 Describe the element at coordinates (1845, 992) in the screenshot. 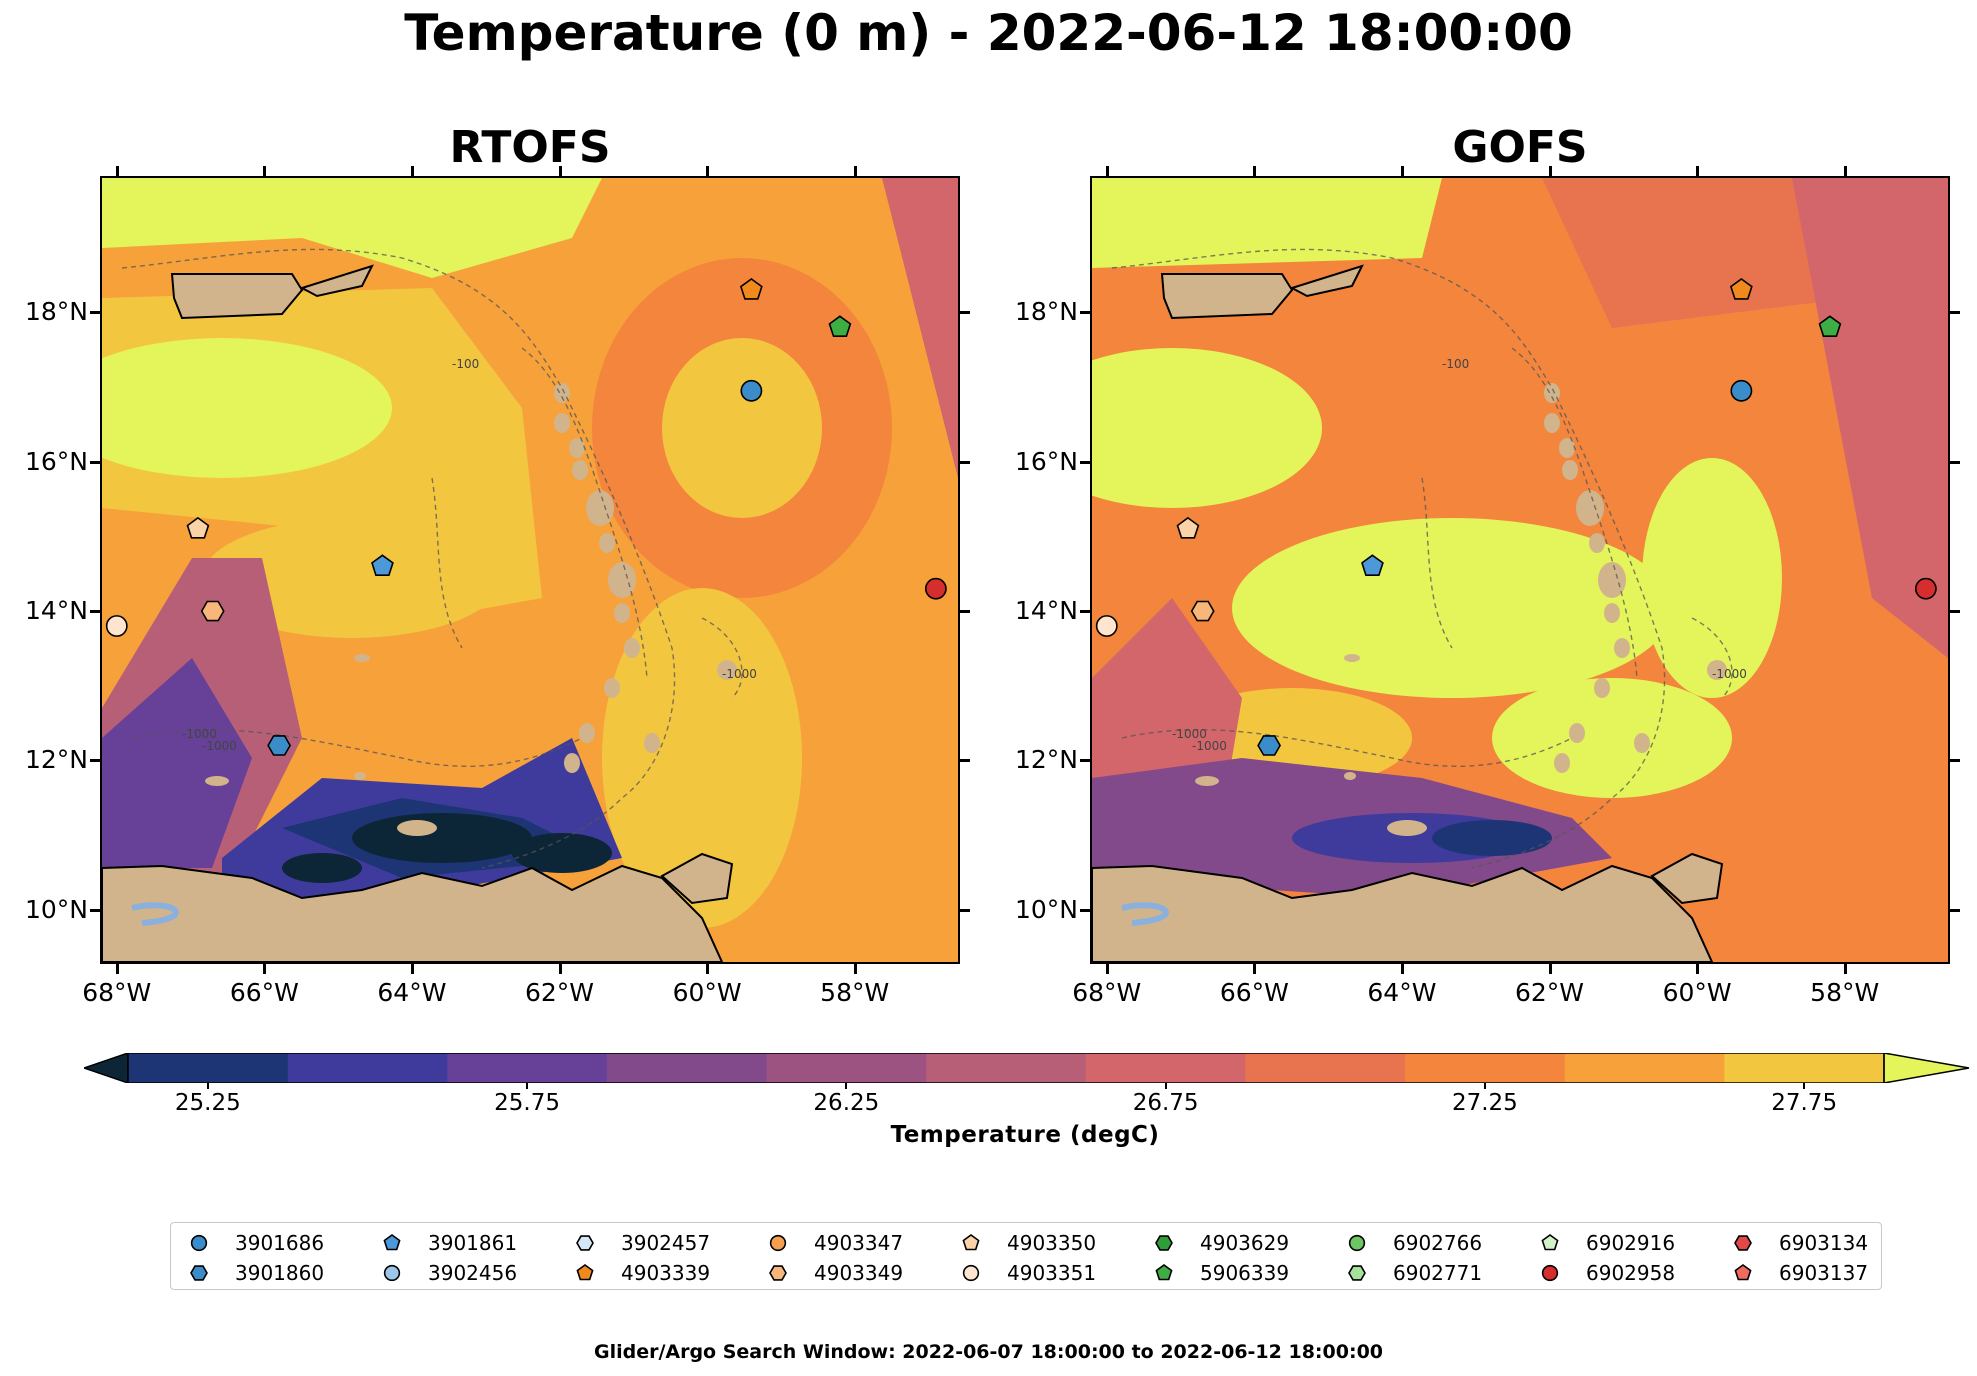

I see `lon-label-1-5: 58°W` at that location.